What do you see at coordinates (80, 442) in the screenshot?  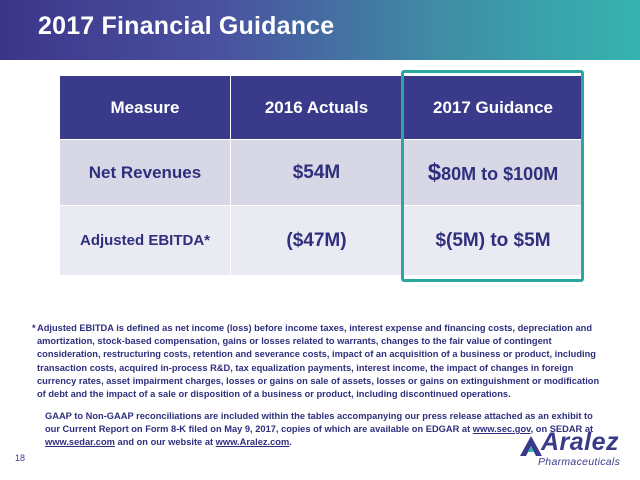 I see `sedar-link: www.sedar.com` at bounding box center [80, 442].